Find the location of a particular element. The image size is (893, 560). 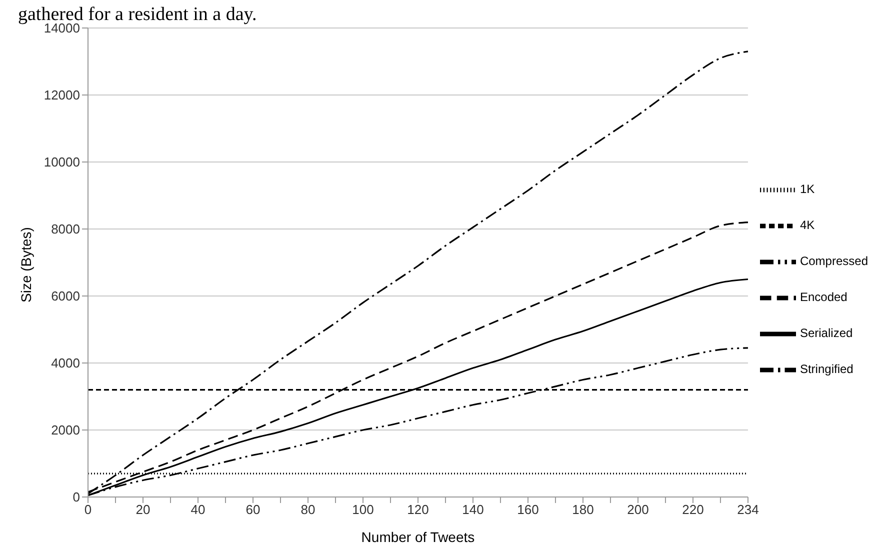

x-tick-label: 200 is located at coordinates (638, 510).